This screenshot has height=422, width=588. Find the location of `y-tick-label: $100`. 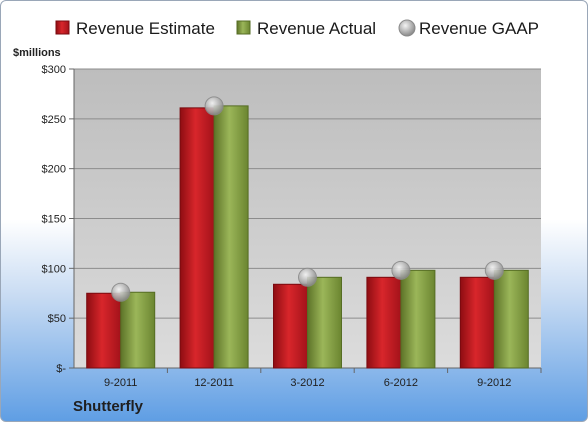

y-tick-label: $100 is located at coordinates (54, 269).